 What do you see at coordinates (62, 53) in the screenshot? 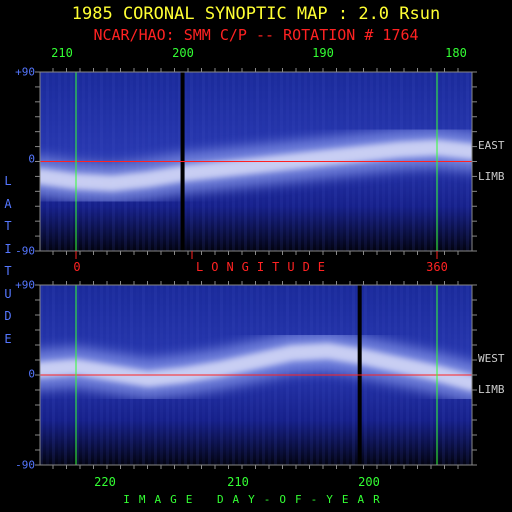
I see `top-tick-label: 210` at bounding box center [62, 53].